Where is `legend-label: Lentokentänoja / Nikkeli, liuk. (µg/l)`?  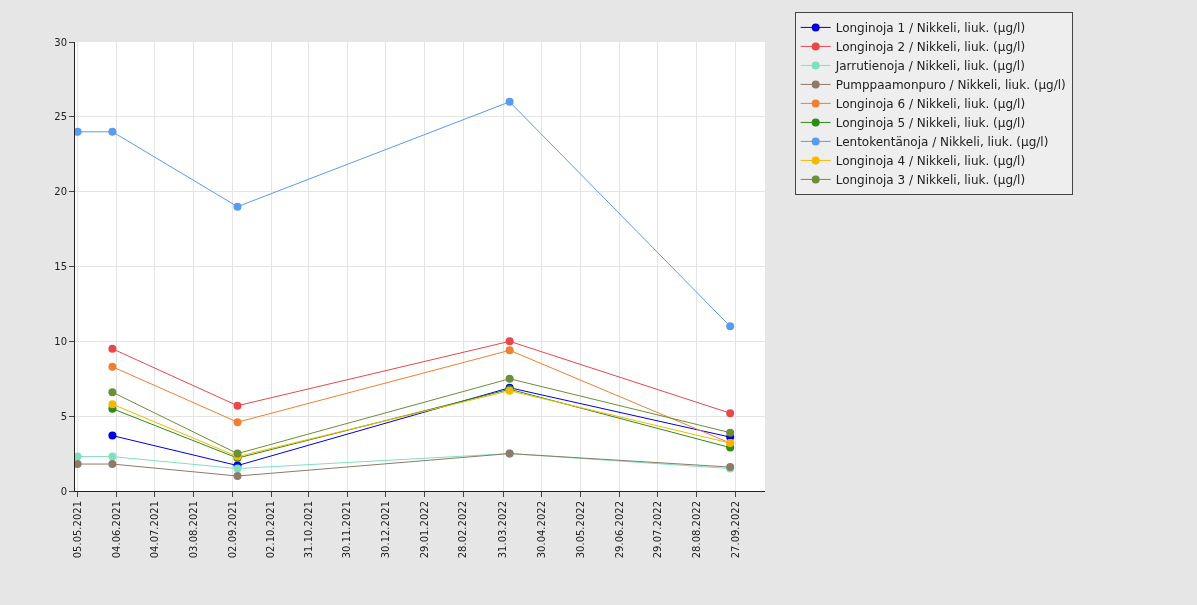 legend-label: Lentokentänoja / Nikkeli, liuk. (µg/l) is located at coordinates (942, 142).